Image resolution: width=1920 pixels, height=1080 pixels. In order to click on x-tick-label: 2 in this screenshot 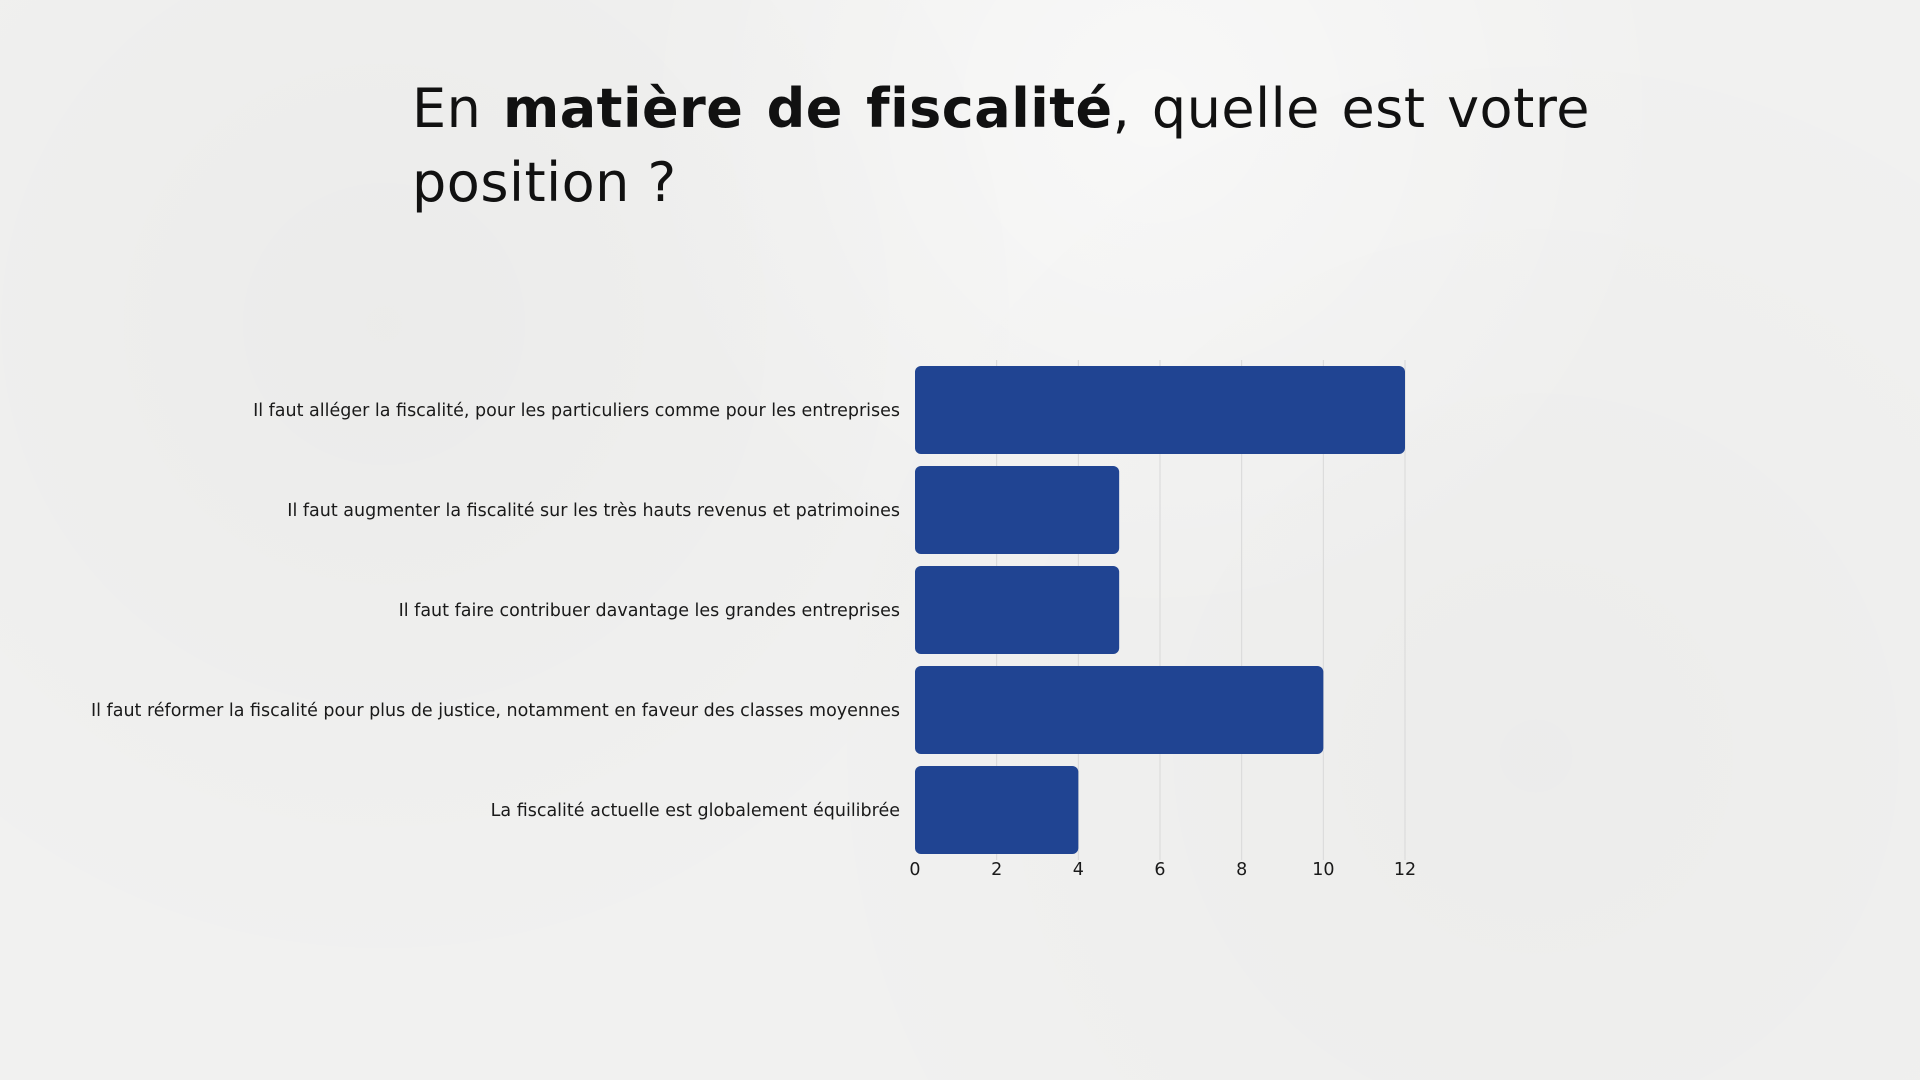, I will do `click(996, 870)`.